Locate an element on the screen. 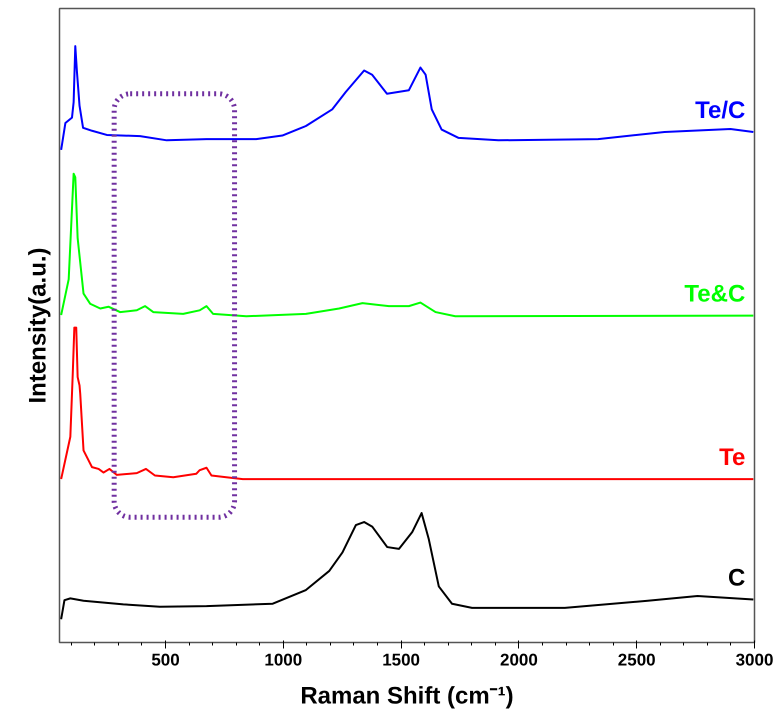  x-tick-label: 2500 is located at coordinates (637, 660).